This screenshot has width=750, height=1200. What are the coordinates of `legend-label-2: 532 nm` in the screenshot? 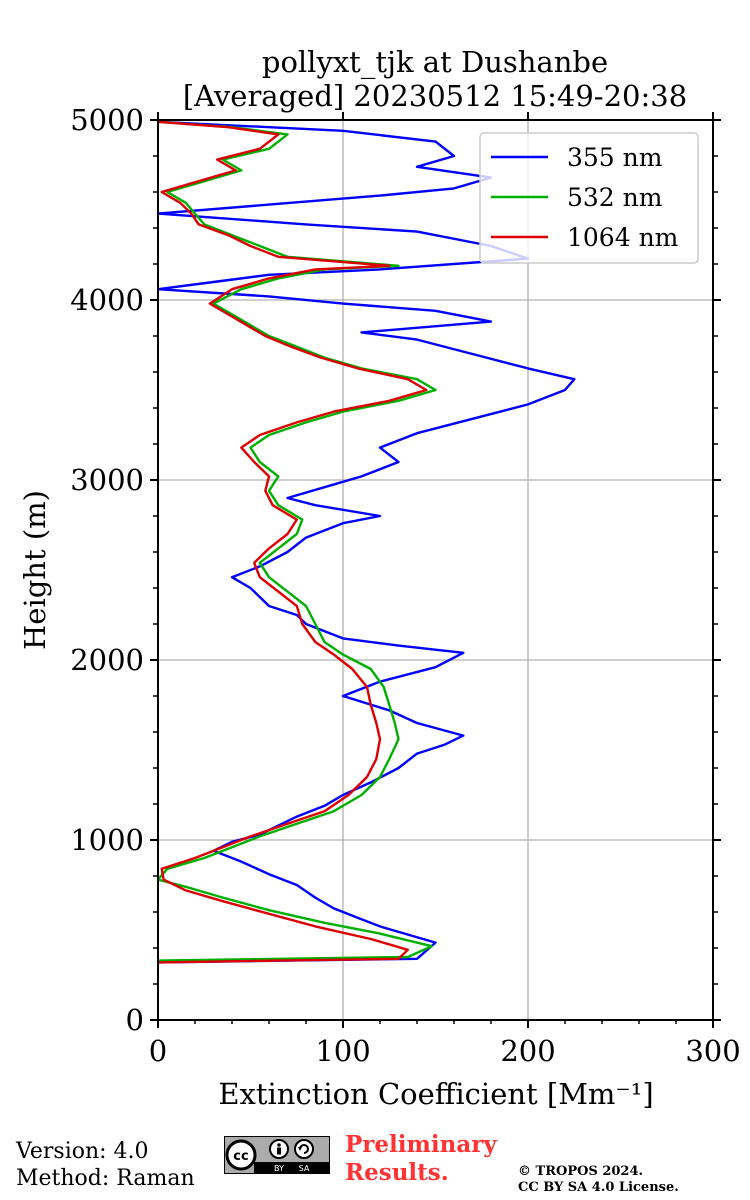 It's located at (615, 197).